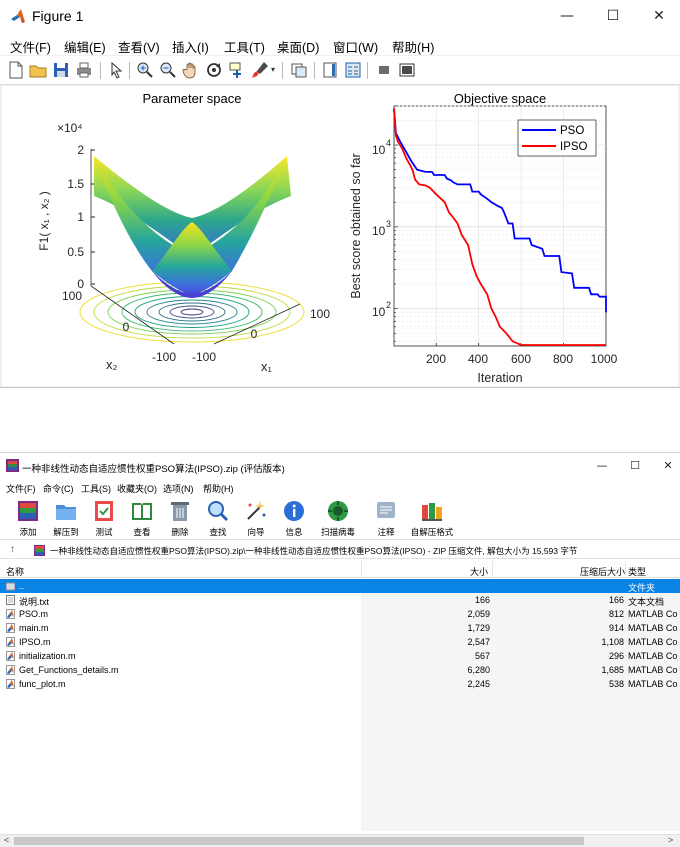 The image size is (680, 847). I want to click on rar-minimize-button: —, so click(602, 465).